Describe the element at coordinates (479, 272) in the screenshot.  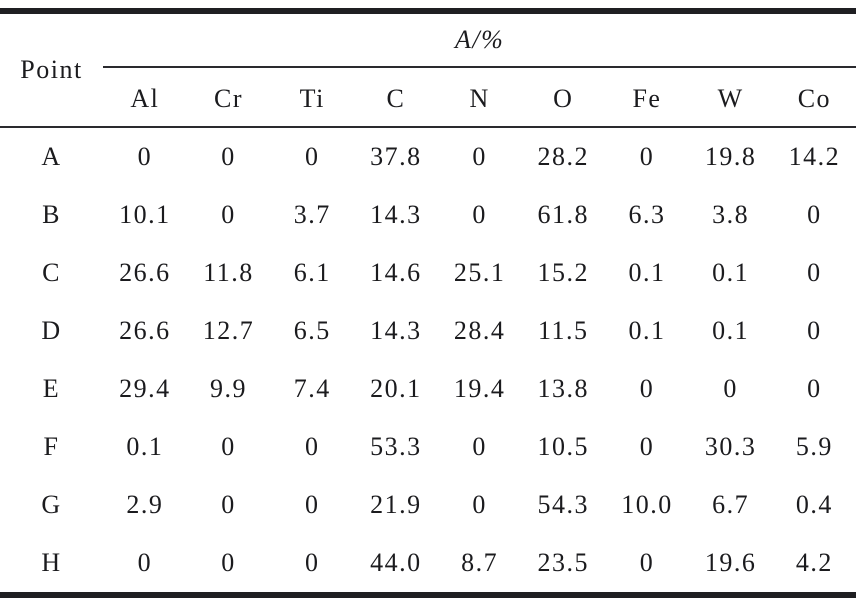
I see `value-cell: 25.1` at that location.